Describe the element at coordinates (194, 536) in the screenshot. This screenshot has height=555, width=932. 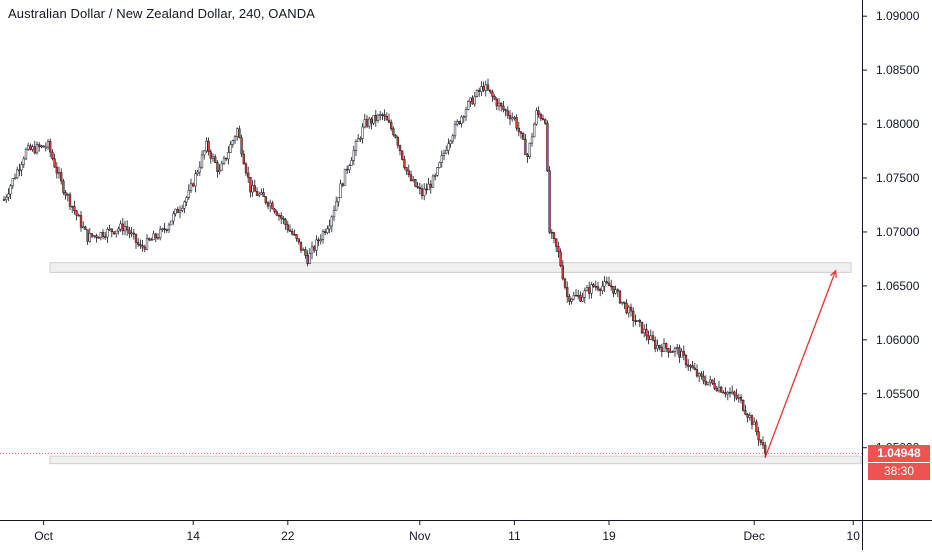
I see `x-tick-label: 14` at that location.